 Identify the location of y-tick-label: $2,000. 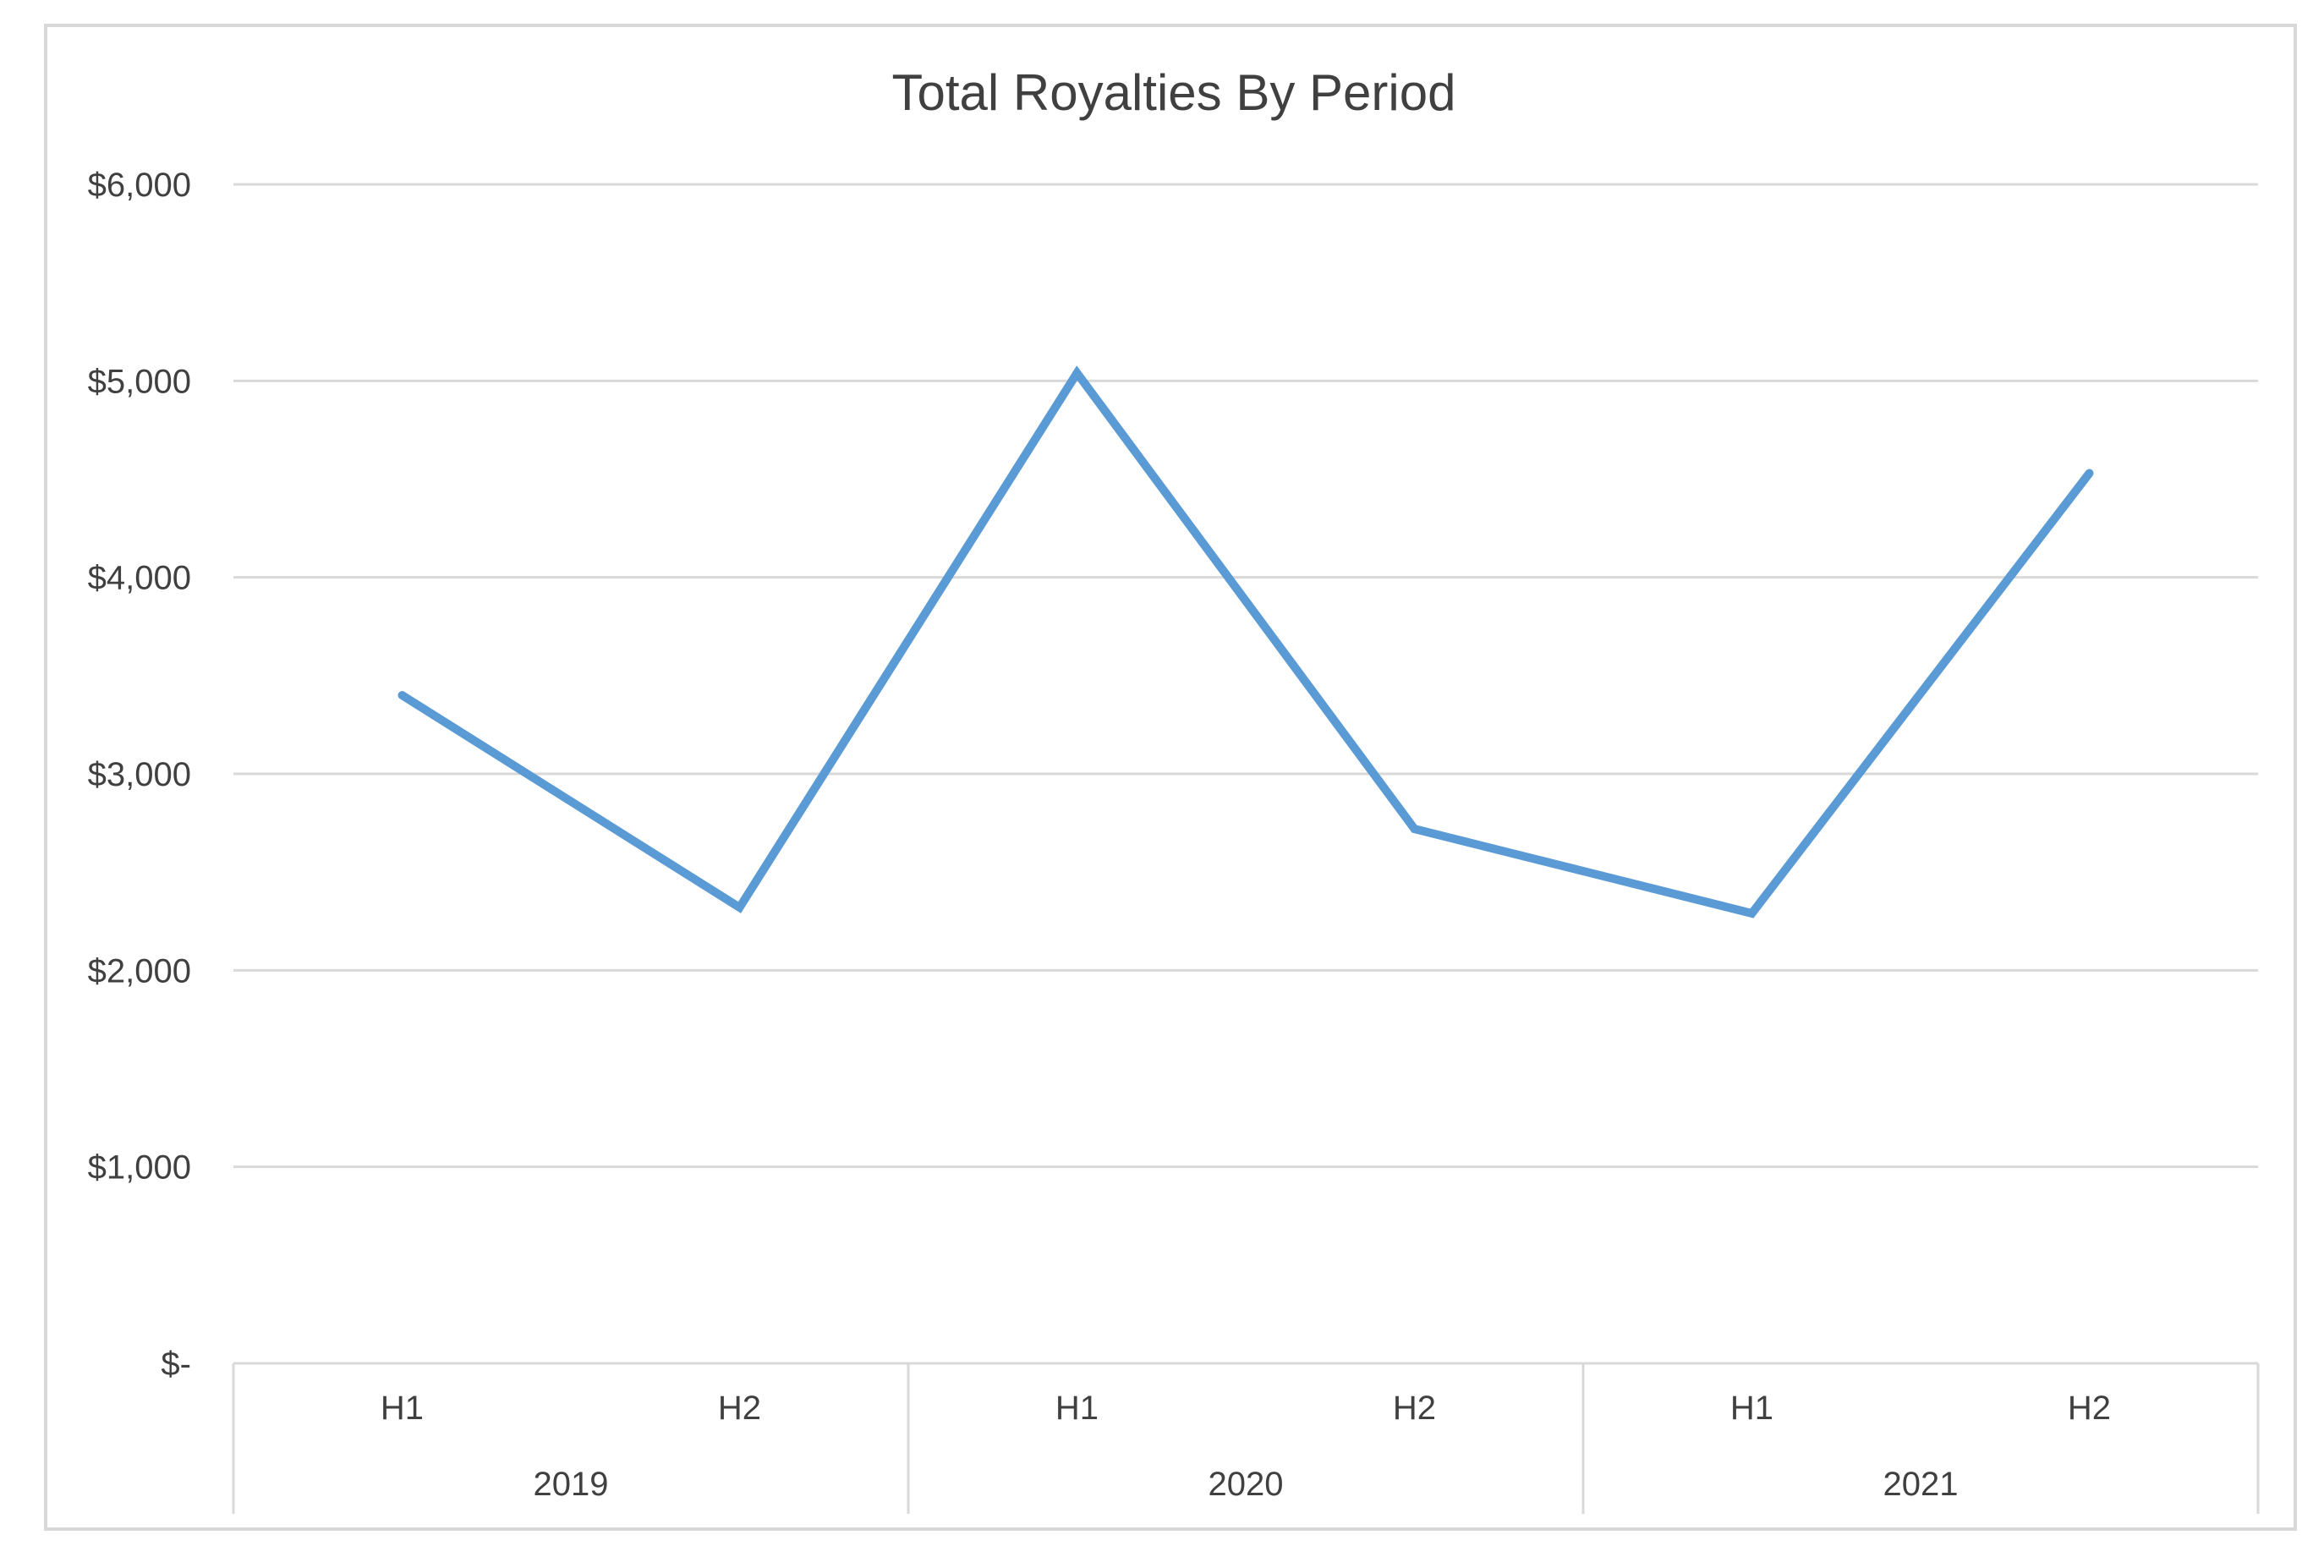
(139, 971).